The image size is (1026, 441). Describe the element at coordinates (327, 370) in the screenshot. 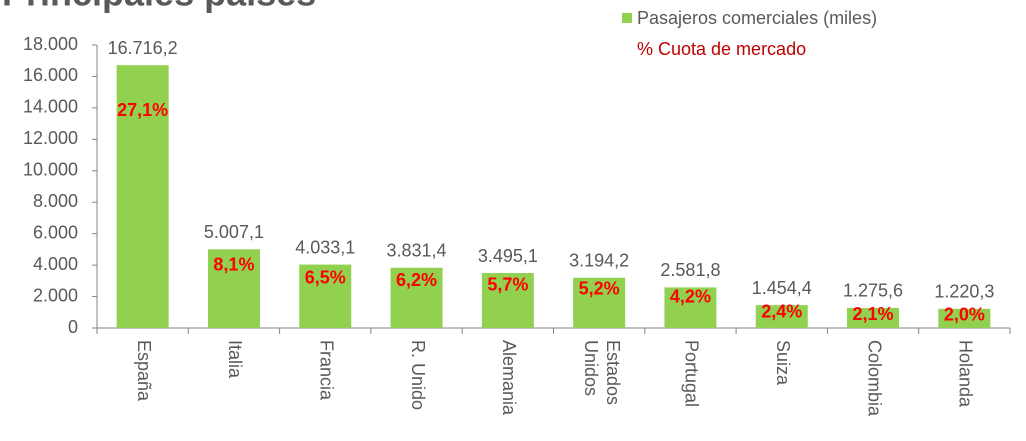

I see `x-tick-label: Francia` at that location.